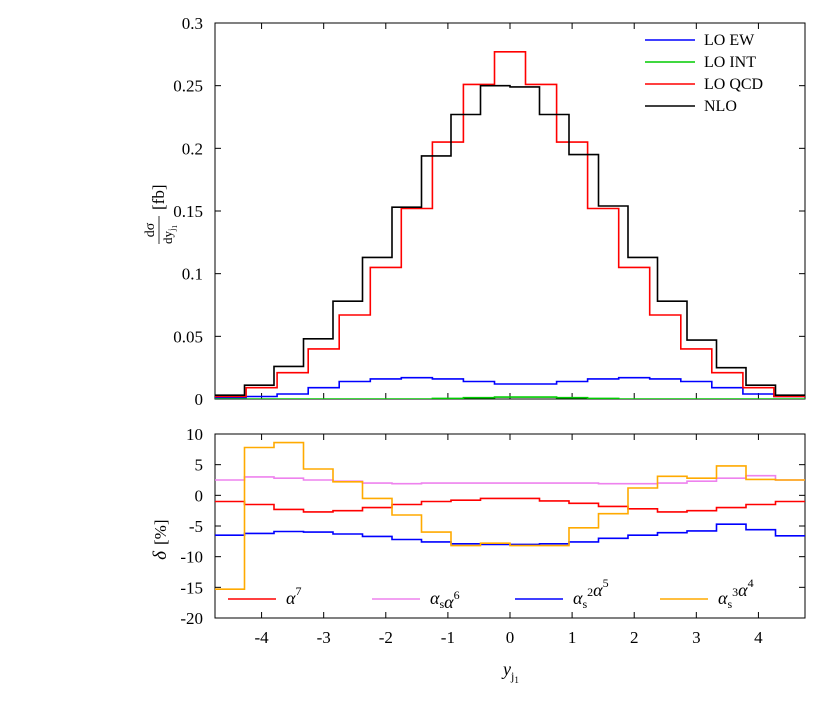  Describe the element at coordinates (510, 672) in the screenshot. I see `x-axis-title: yj1` at that location.